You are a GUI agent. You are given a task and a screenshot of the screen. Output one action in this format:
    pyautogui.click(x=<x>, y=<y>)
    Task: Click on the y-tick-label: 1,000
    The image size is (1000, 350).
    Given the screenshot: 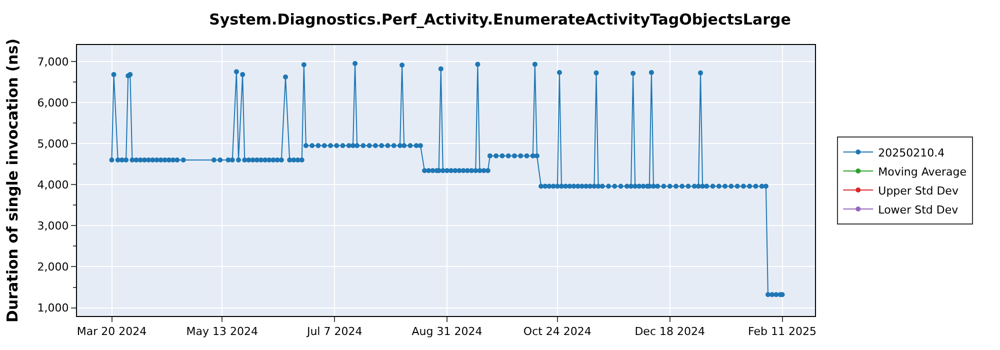 What is the action you would take?
    pyautogui.click(x=53, y=308)
    